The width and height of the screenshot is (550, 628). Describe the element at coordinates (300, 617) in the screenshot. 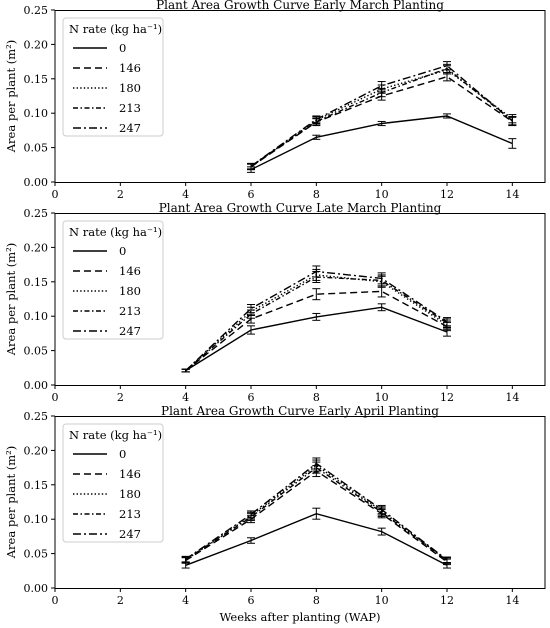

I see `x-axis-label: Weeks after planting (WAP)` at that location.